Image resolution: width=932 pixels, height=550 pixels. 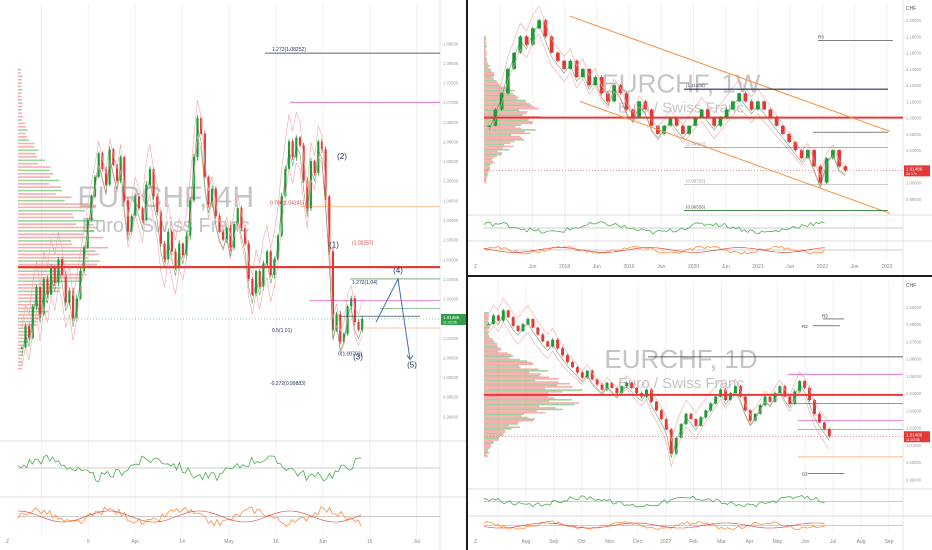 What do you see at coordinates (416, 542) in the screenshot?
I see `x-tick-label: Jul` at bounding box center [416, 542].